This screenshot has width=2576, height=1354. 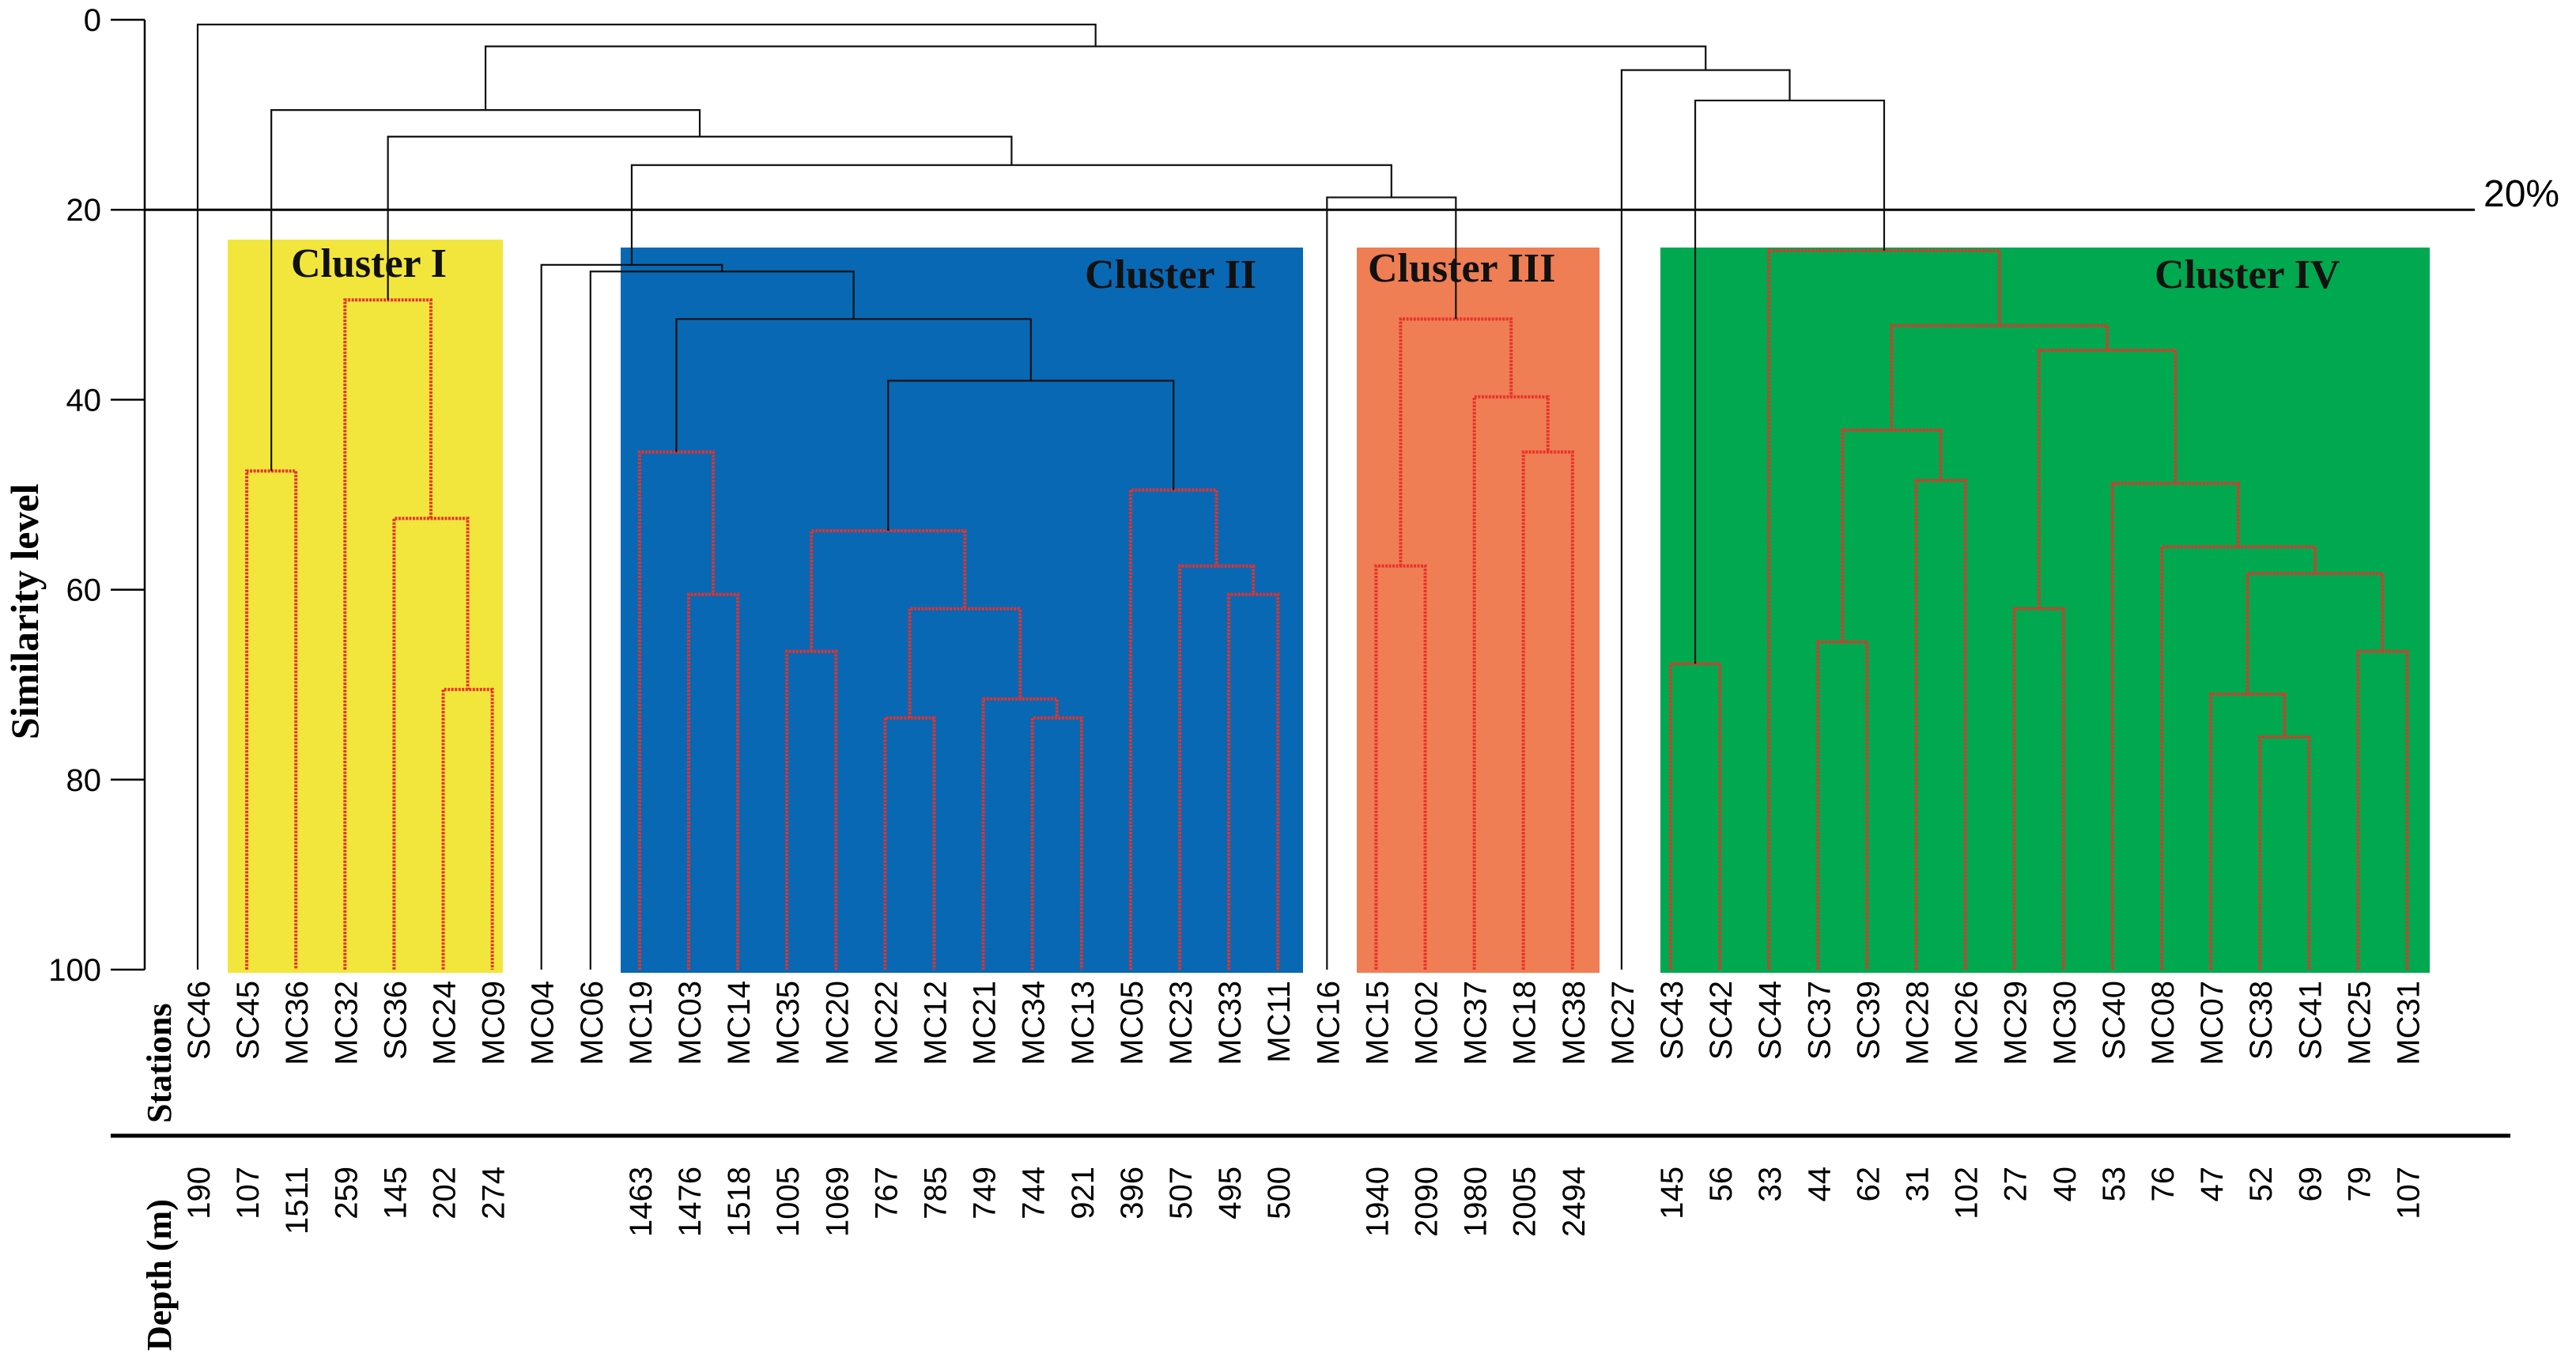 What do you see at coordinates (159, 1063) in the screenshot?
I see `stations-row-label: Stations` at bounding box center [159, 1063].